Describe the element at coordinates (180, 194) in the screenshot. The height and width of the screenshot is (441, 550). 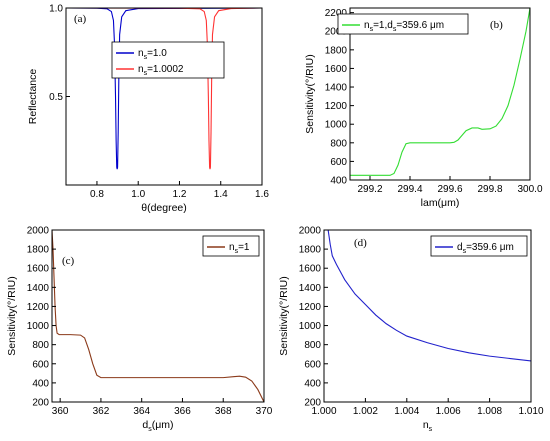
I see `x-tick-label-a: 1.2` at that location.